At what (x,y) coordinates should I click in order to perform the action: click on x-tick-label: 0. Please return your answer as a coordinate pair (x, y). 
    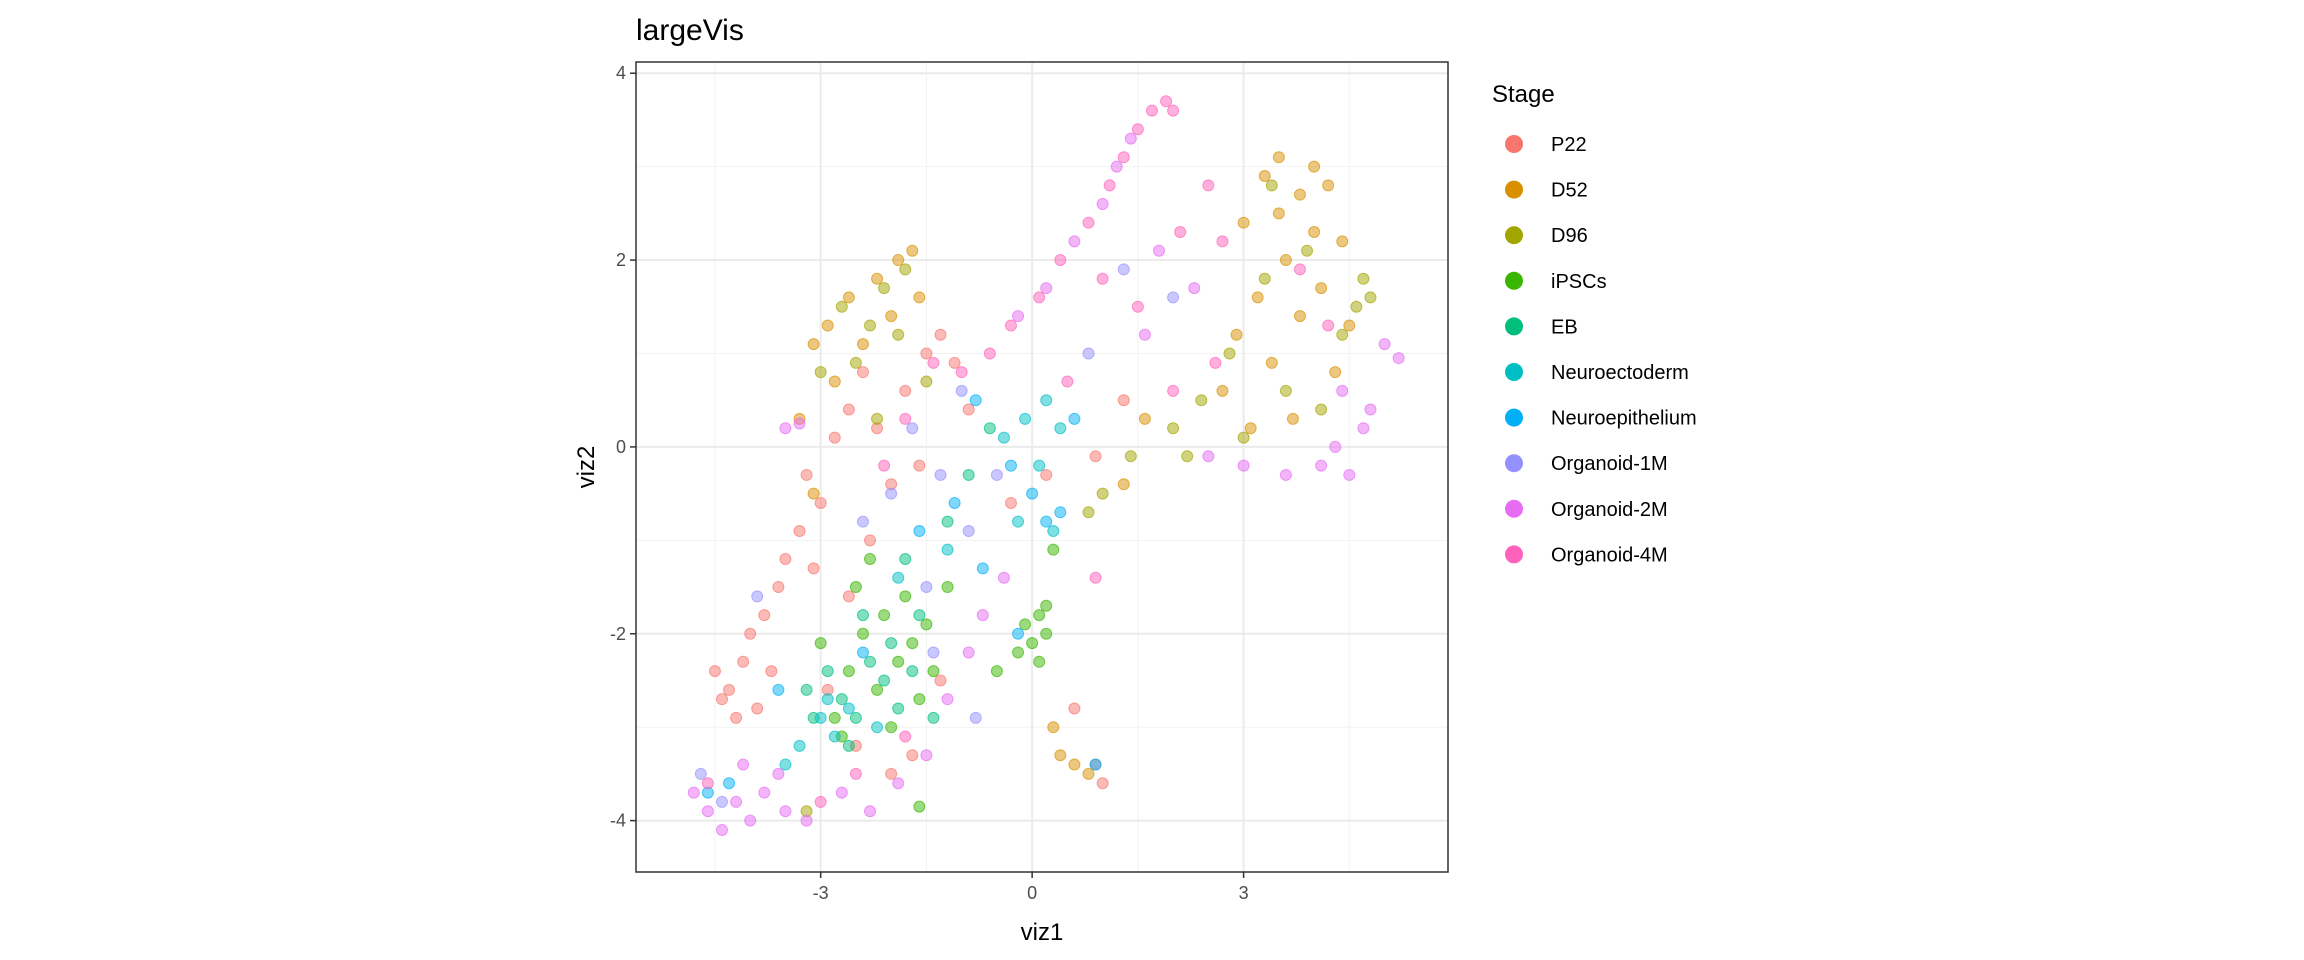
    Looking at the image, I should click on (1032, 893).